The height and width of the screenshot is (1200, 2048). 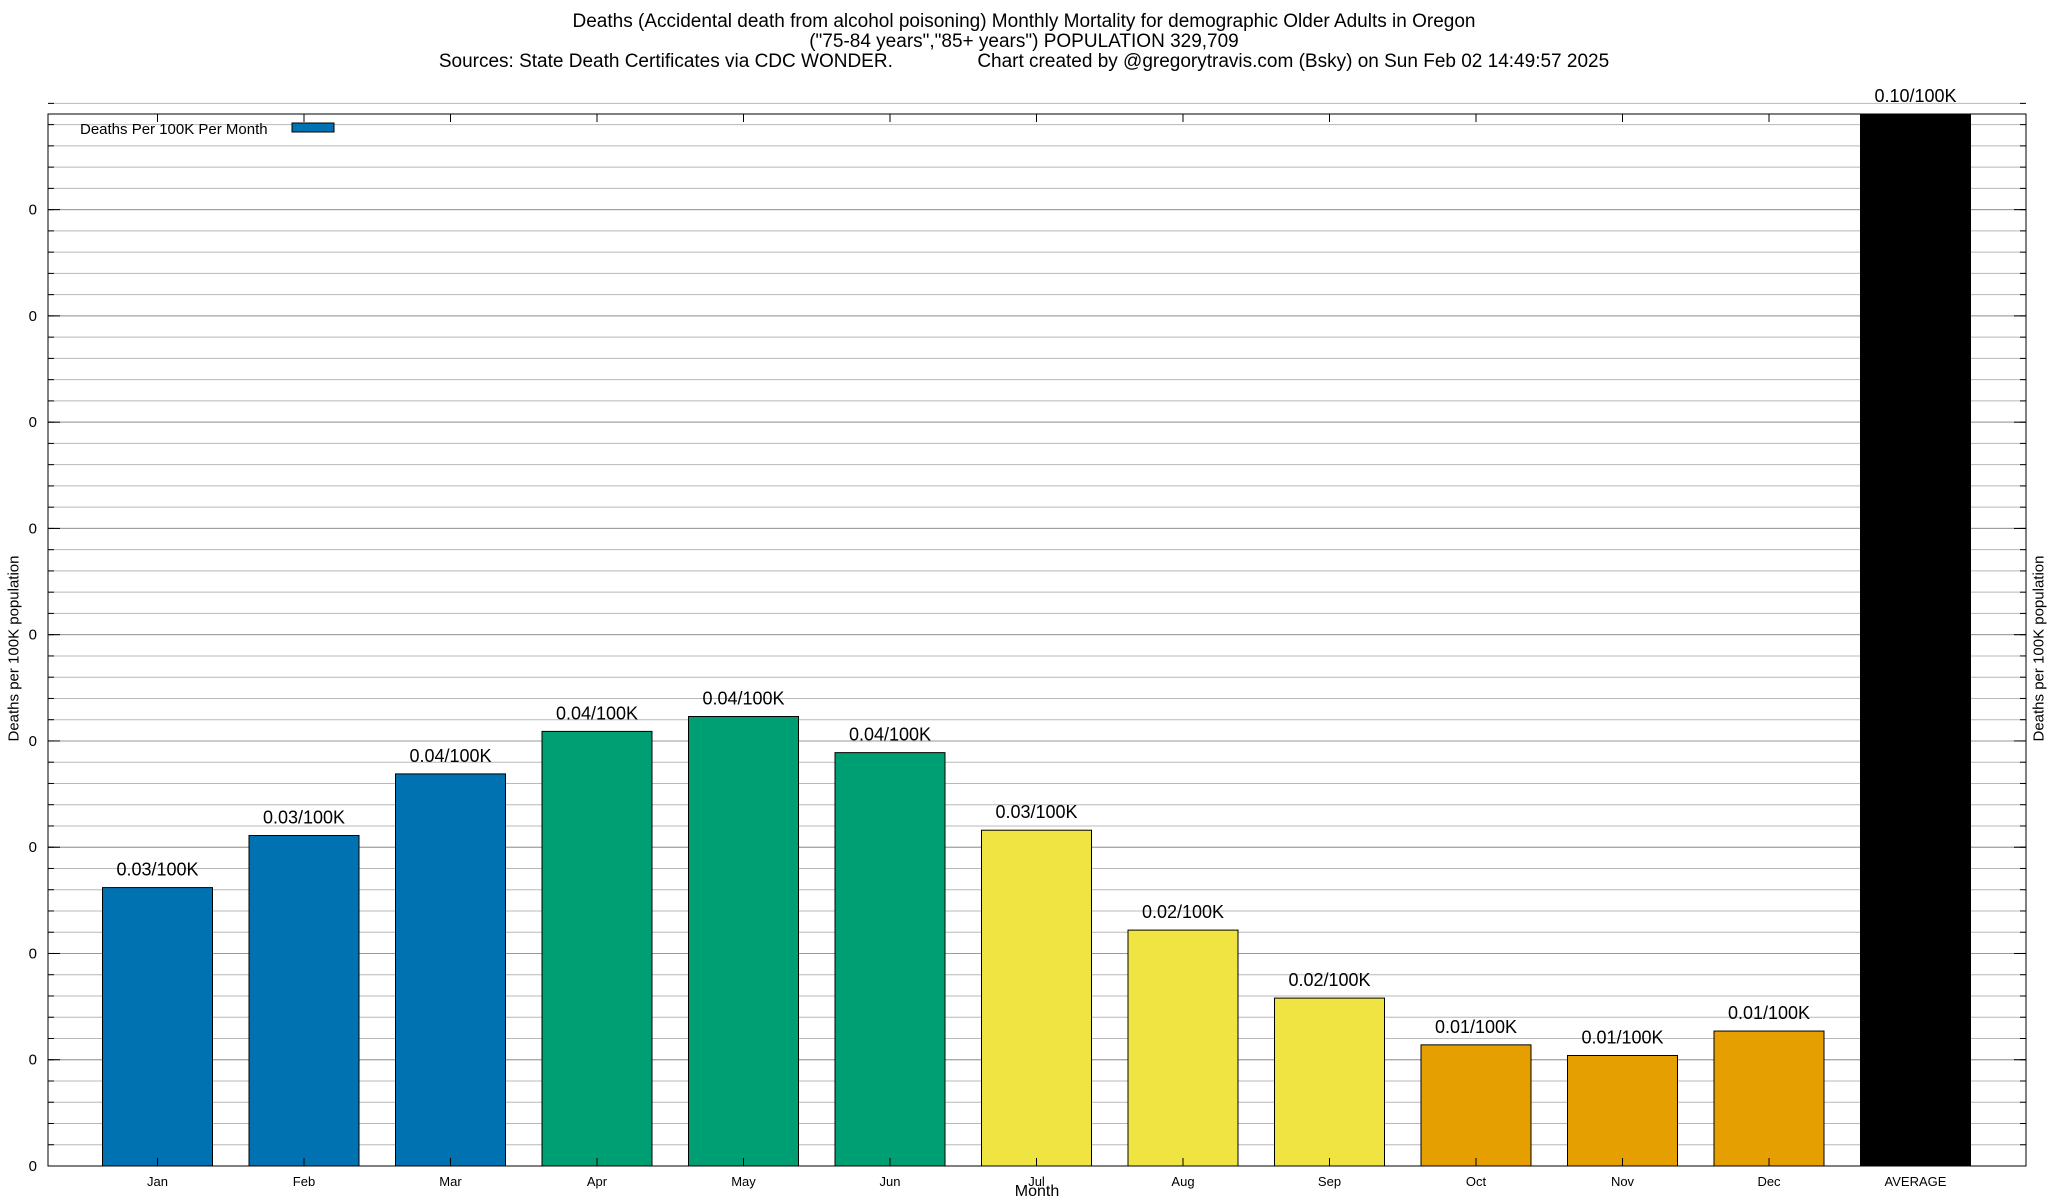 What do you see at coordinates (1915, 96) in the screenshot?
I see `bar-value-label: 0.10/100K` at bounding box center [1915, 96].